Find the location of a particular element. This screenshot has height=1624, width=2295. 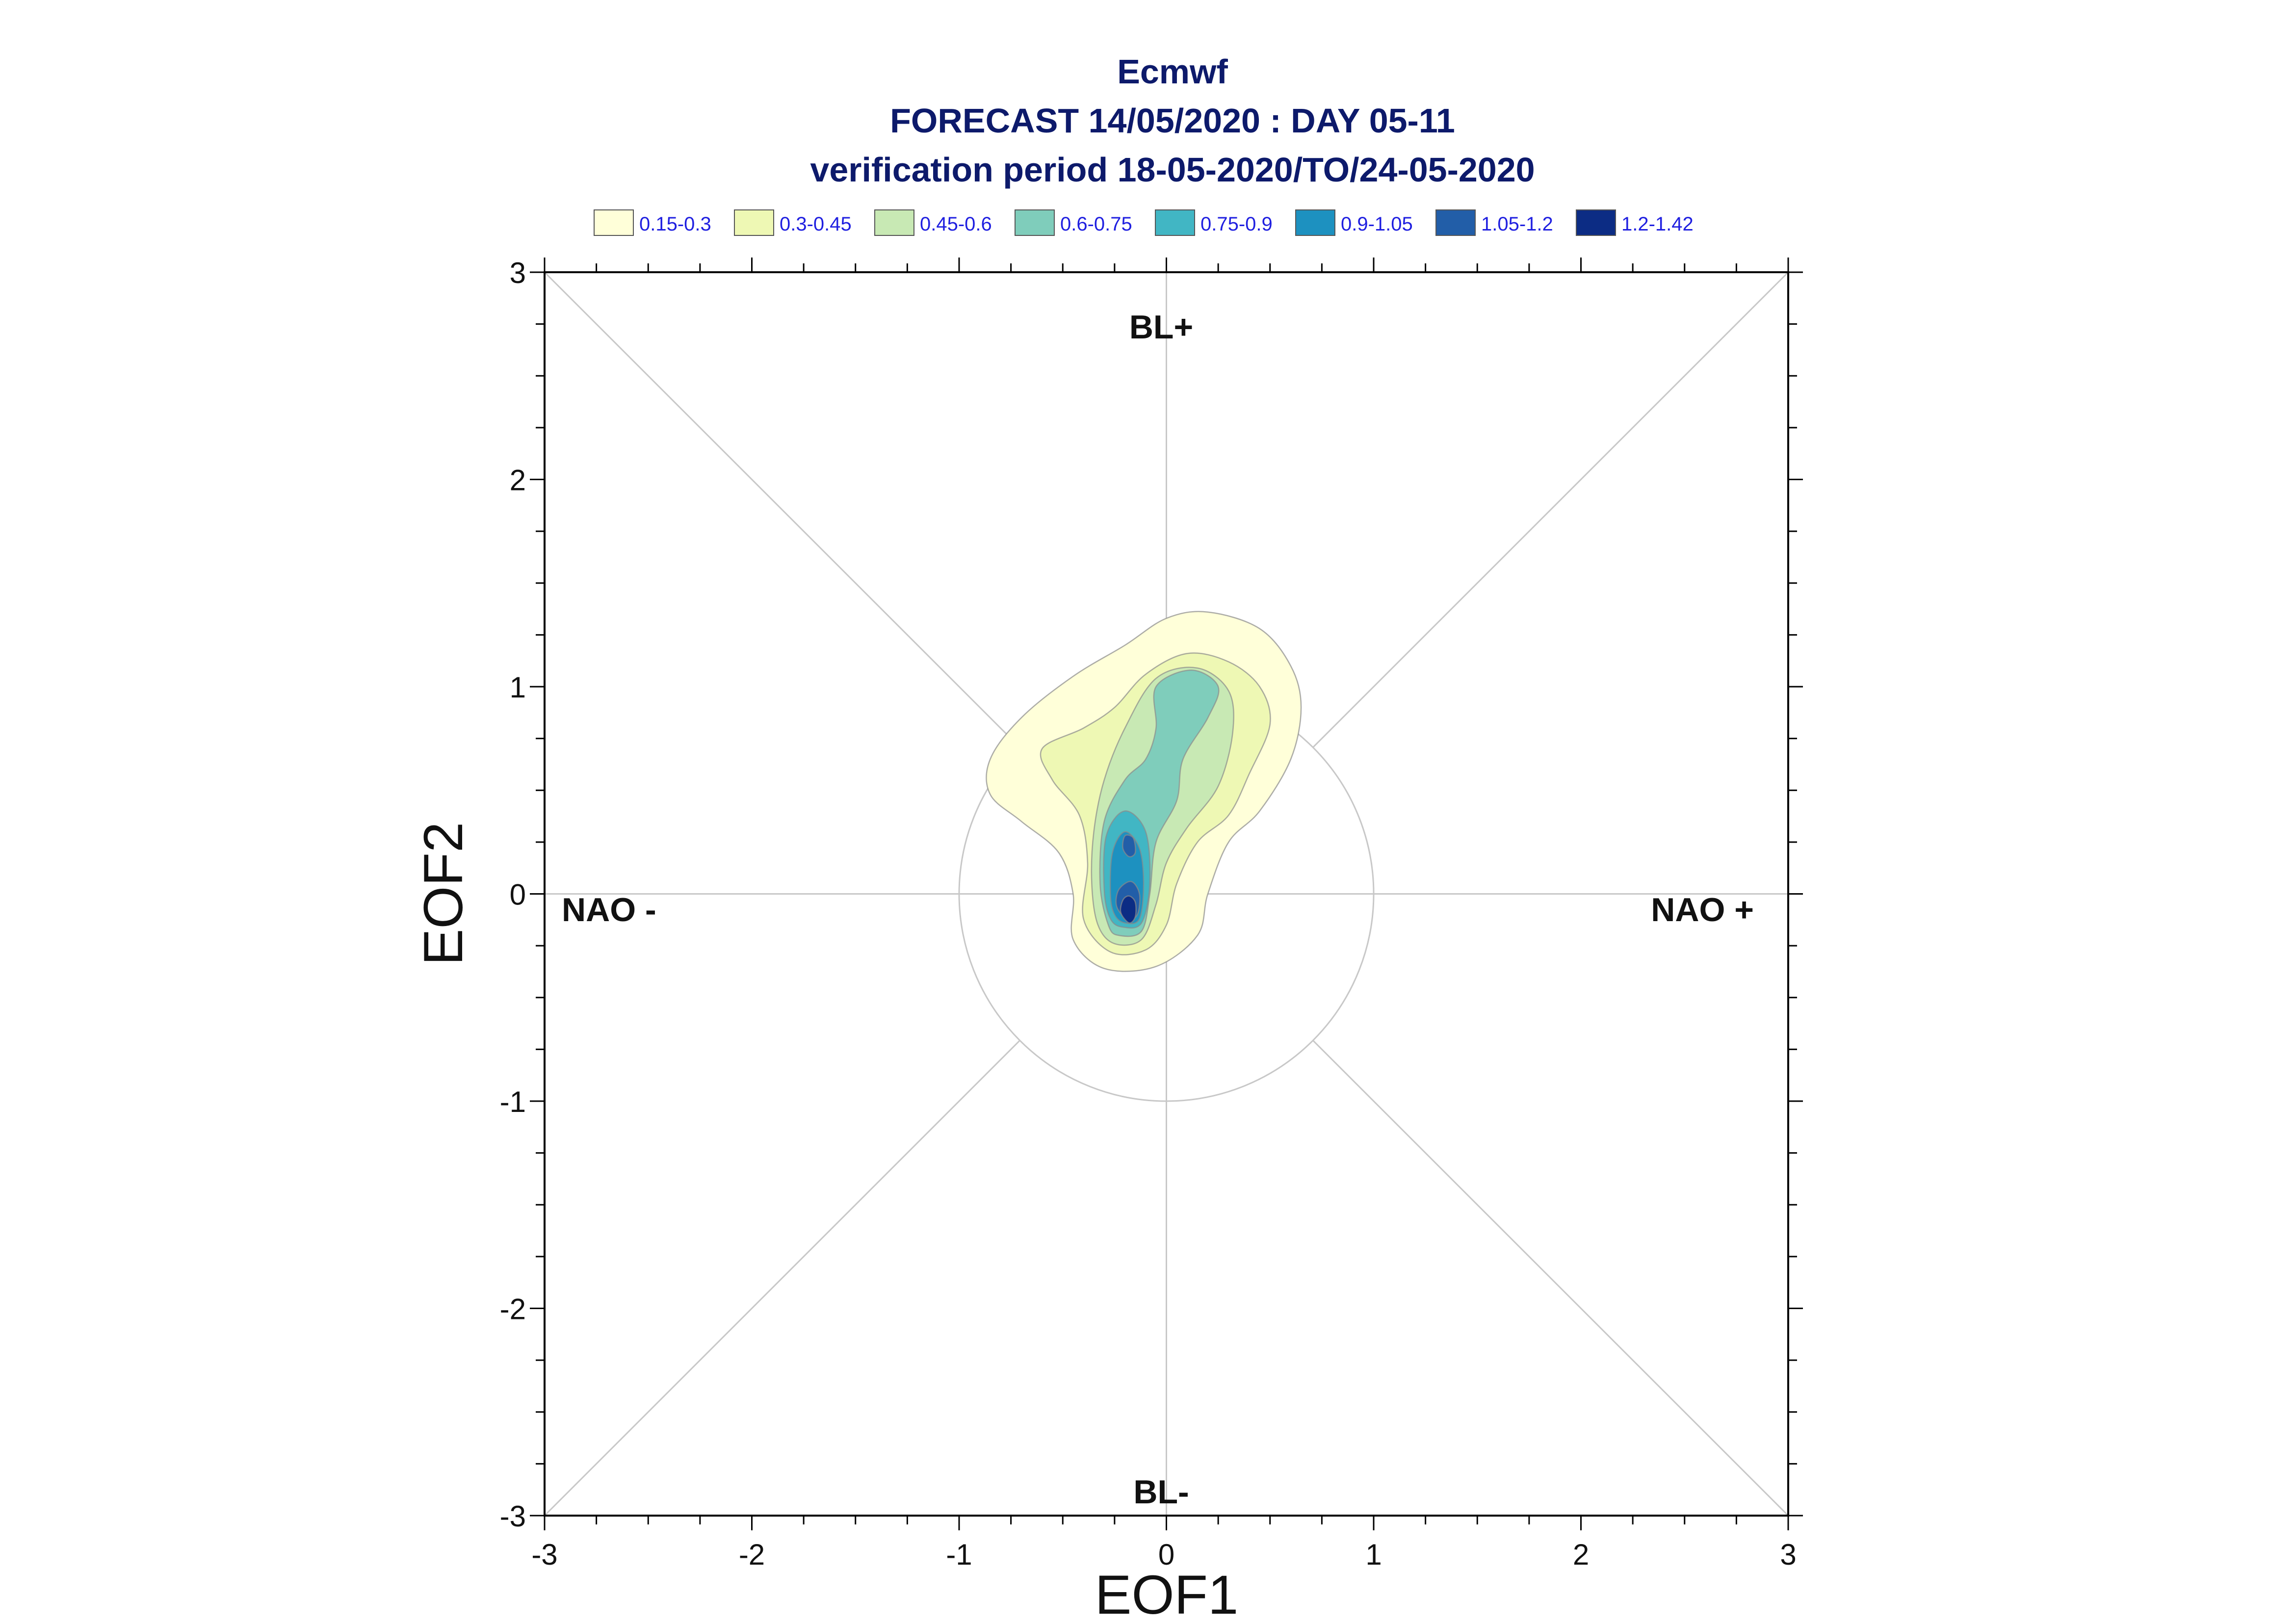

x-tick-label: -3 is located at coordinates (544, 1554).